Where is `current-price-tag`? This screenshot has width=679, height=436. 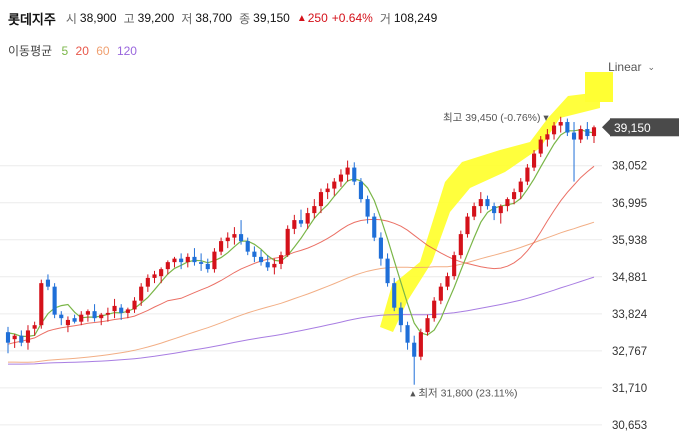 current-price-tag is located at coordinates (644, 127).